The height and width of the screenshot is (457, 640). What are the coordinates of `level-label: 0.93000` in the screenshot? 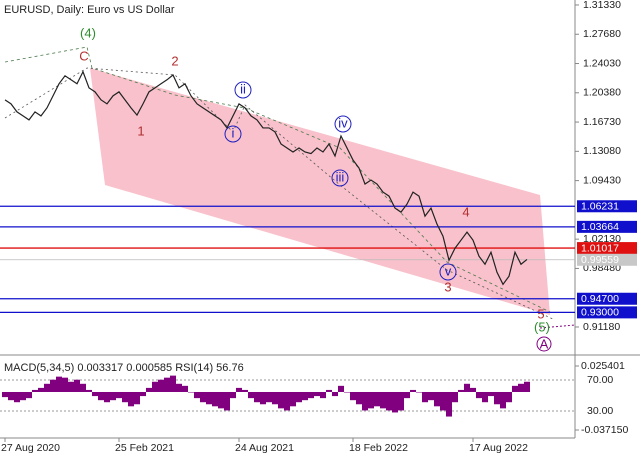 It's located at (600, 313).